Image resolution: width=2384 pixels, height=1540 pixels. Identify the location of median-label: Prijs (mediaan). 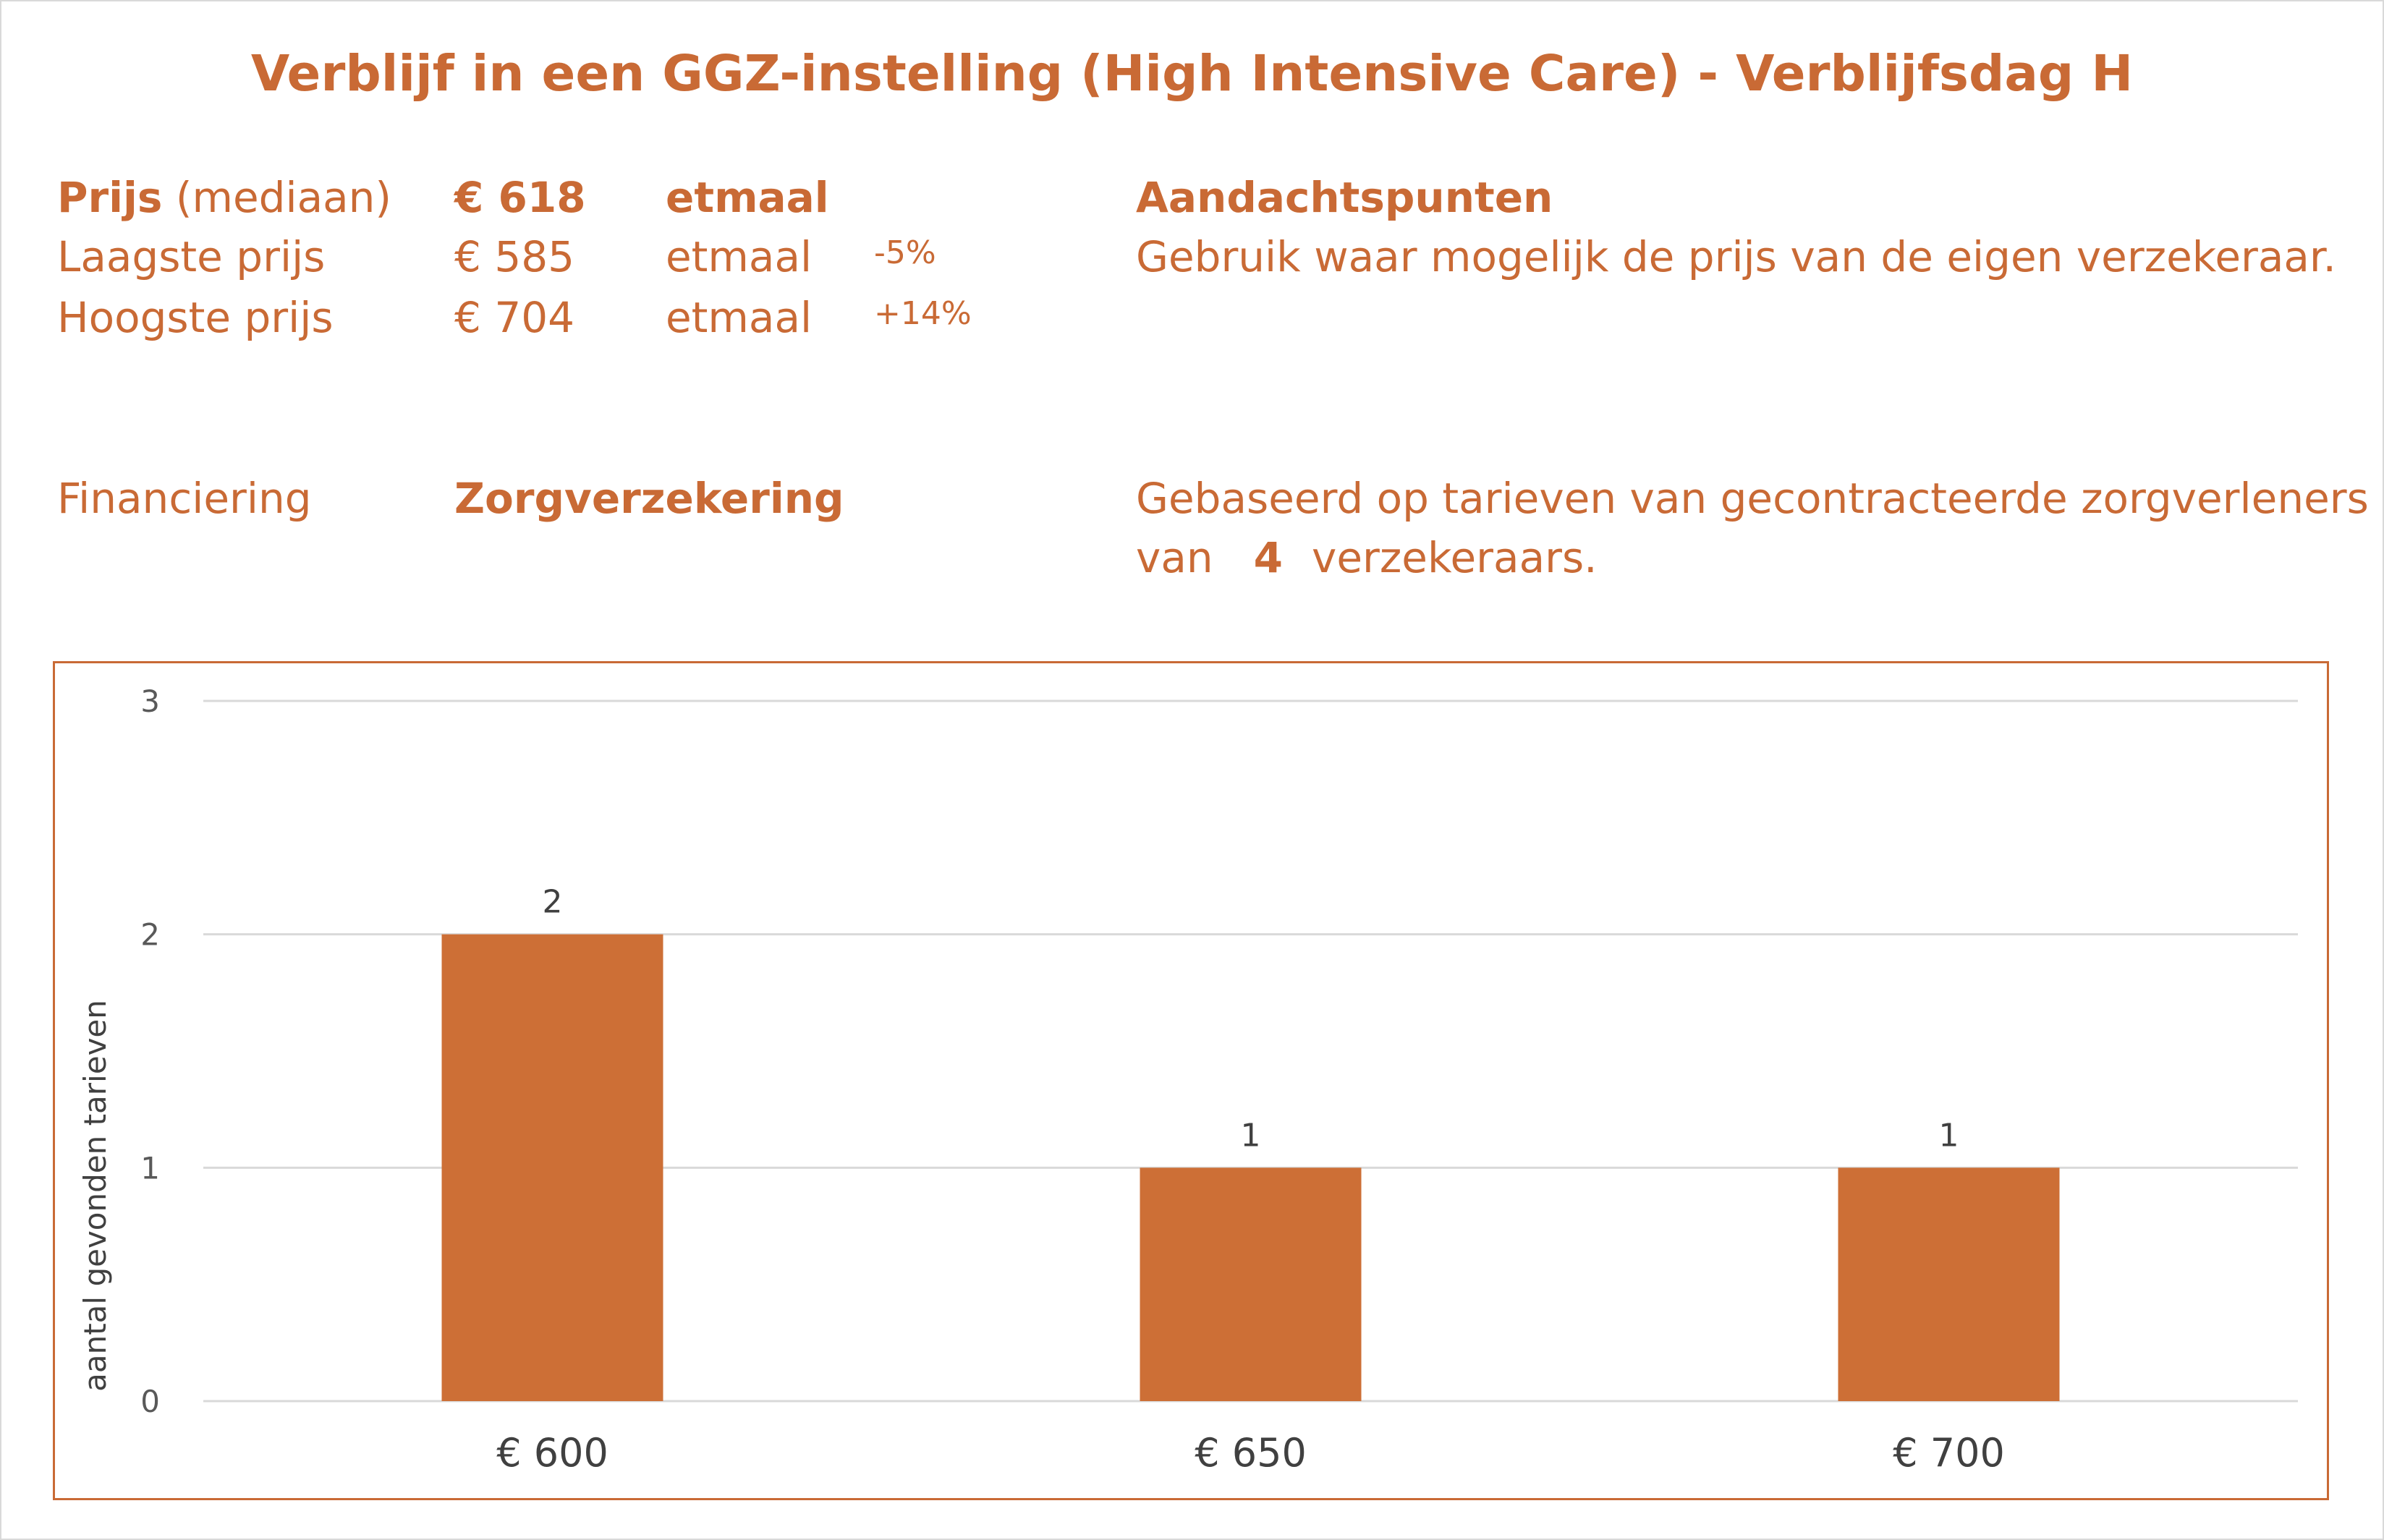
(224, 197).